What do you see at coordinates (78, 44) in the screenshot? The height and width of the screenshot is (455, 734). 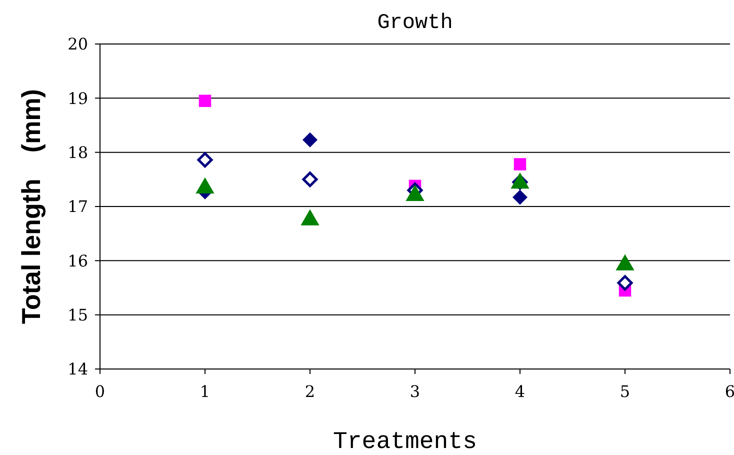 I see `y-tick-label: 20` at bounding box center [78, 44].